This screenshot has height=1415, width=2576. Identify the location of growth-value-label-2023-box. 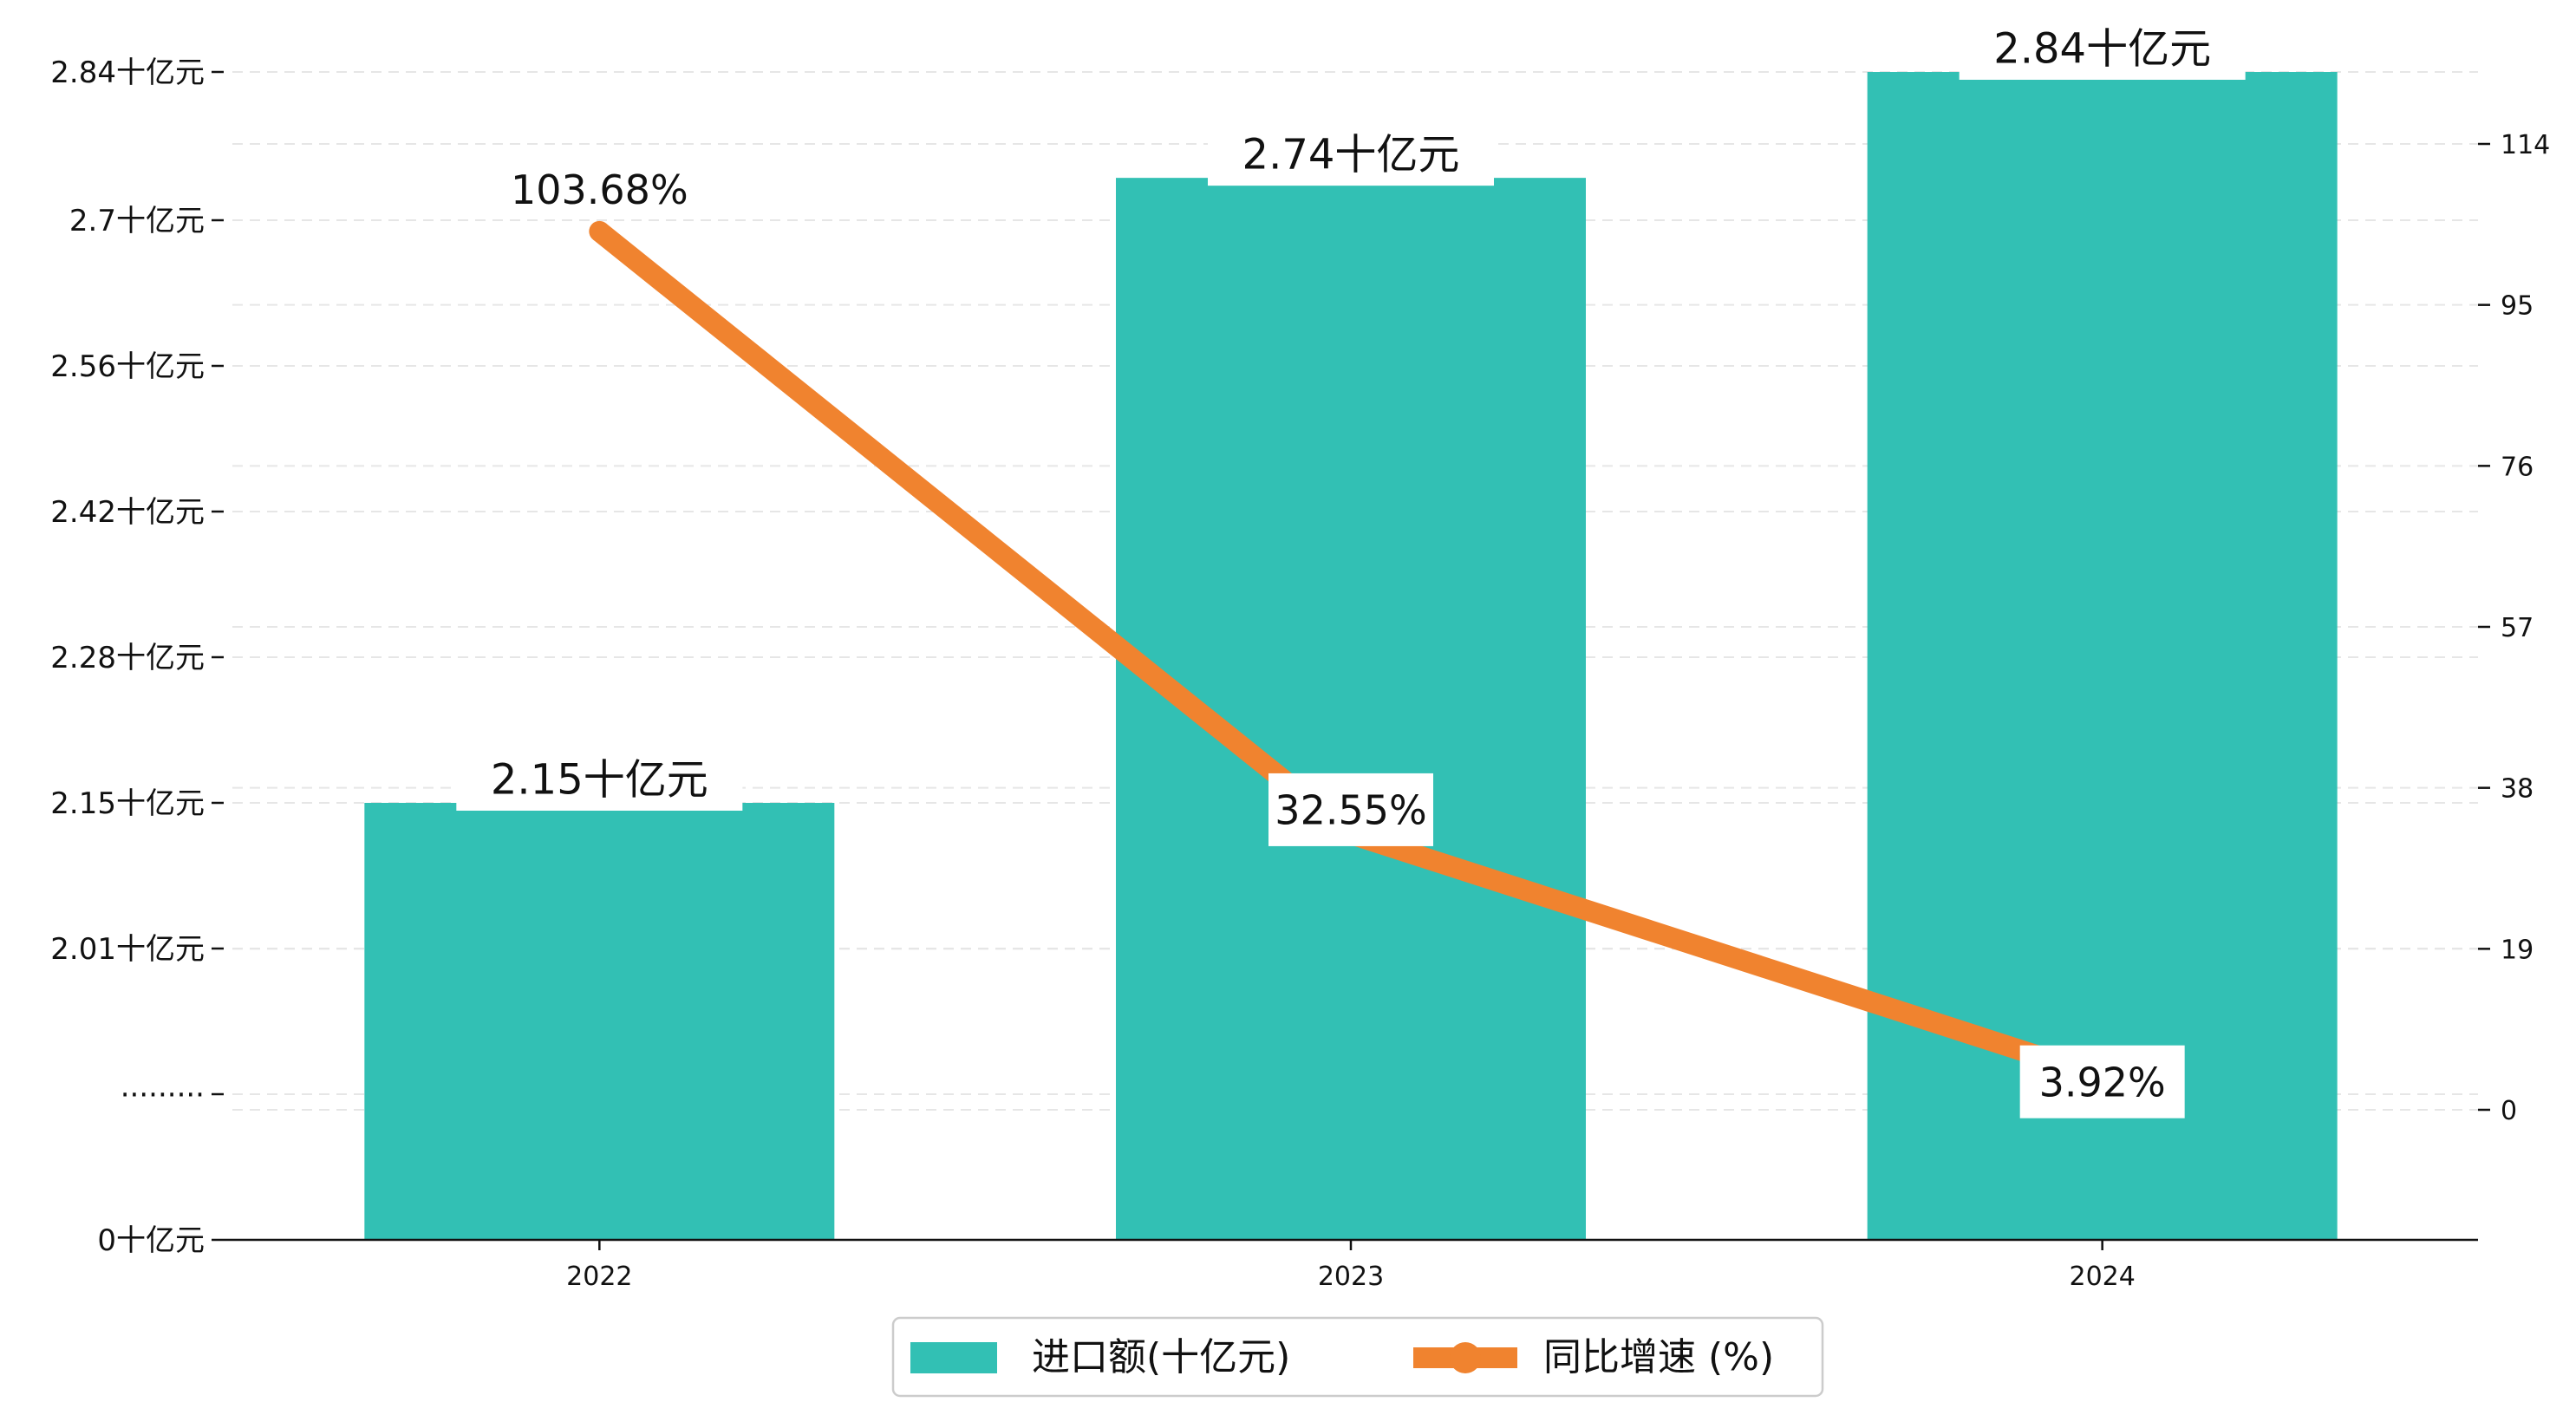
(1350, 809).